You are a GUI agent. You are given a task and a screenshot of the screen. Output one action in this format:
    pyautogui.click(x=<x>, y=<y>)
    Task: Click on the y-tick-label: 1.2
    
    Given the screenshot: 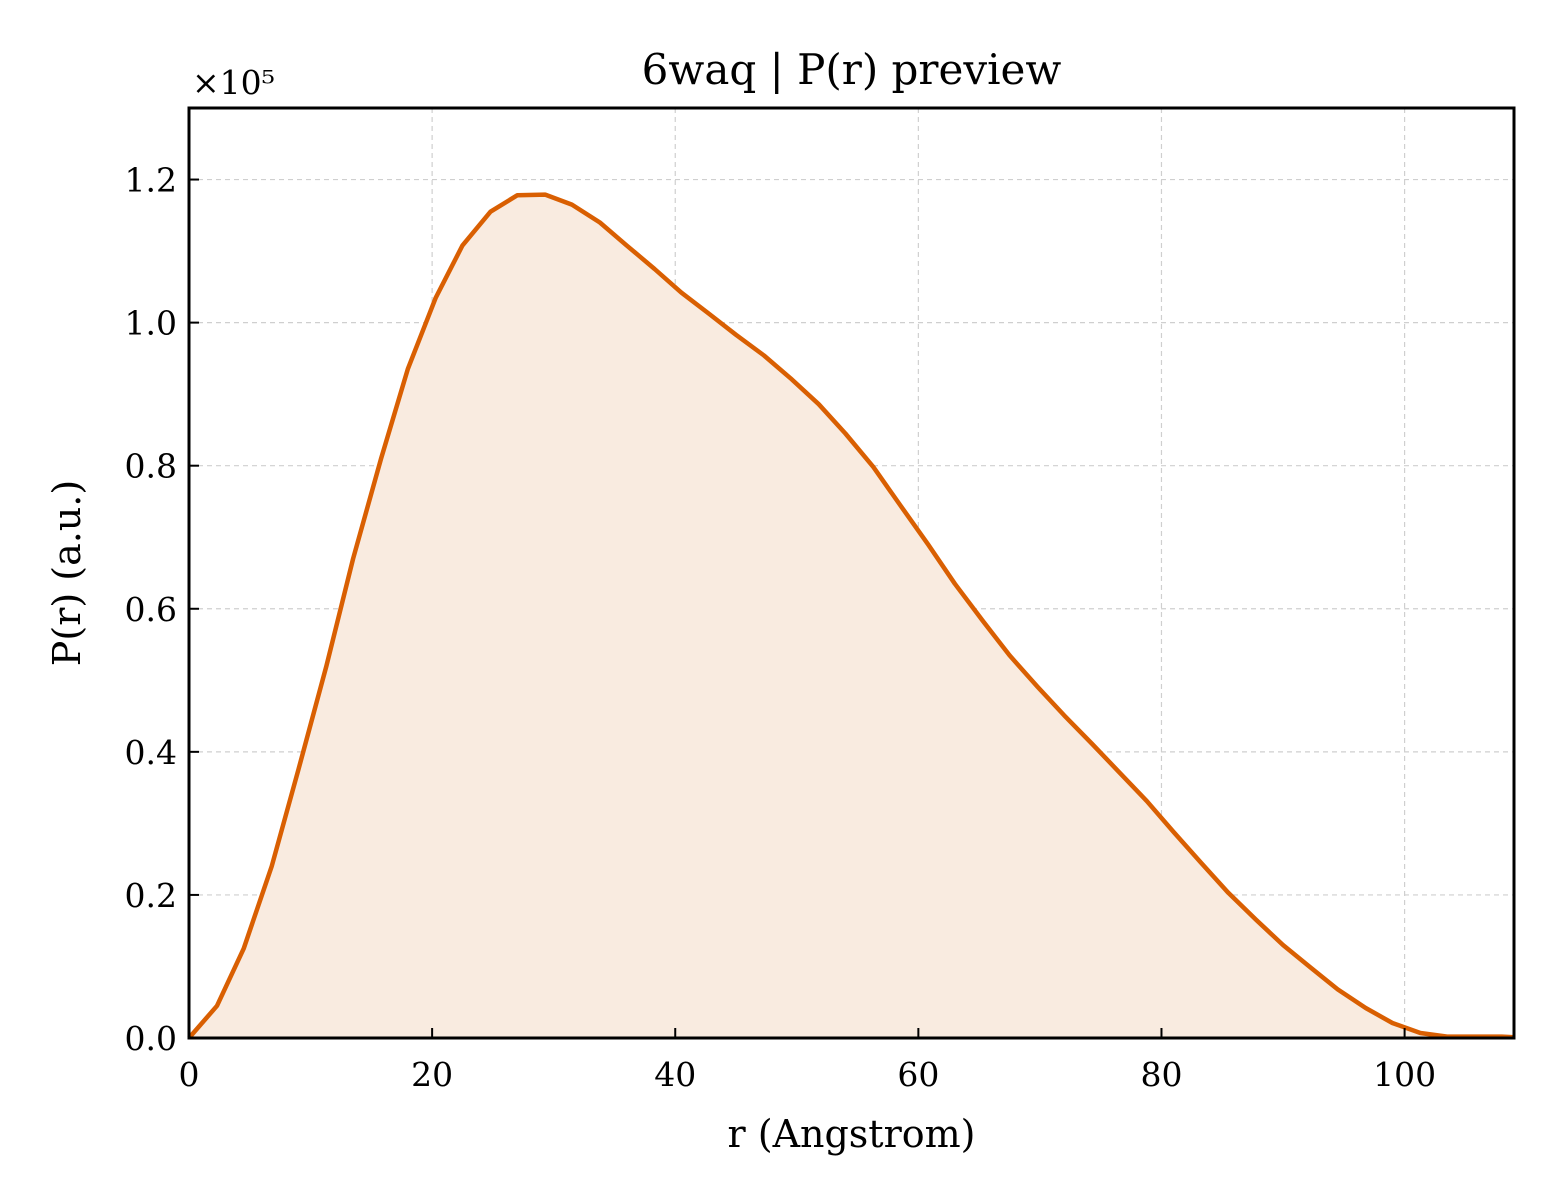 What is the action you would take?
    pyautogui.click(x=151, y=180)
    